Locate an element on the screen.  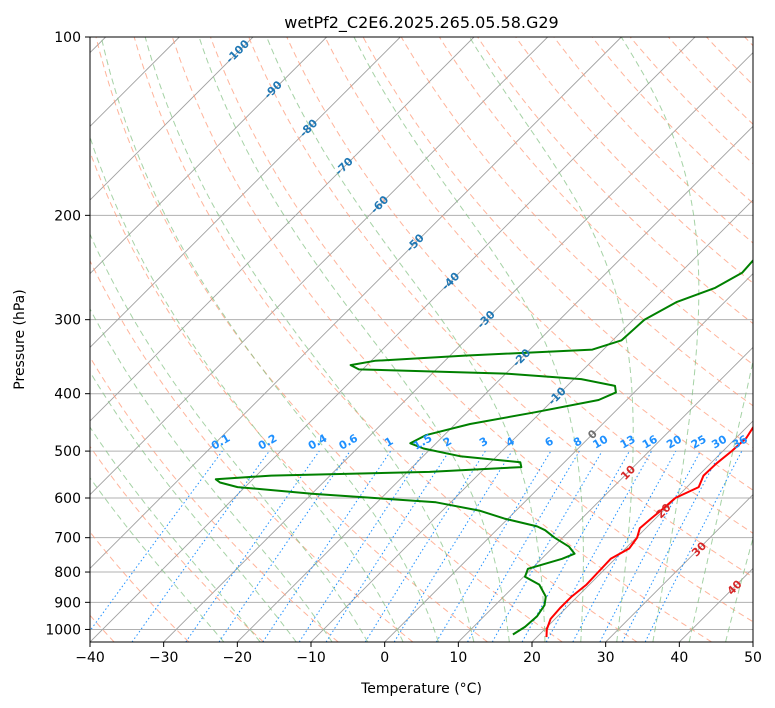
x-tick-label: 10 is located at coordinates (458, 658).